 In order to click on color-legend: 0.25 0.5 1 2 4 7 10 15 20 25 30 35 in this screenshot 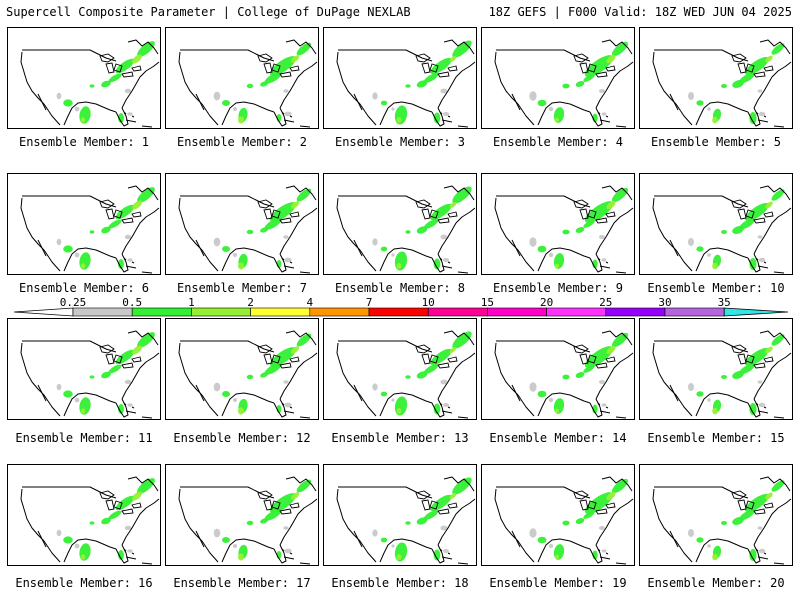, I will do `click(401, 306)`.